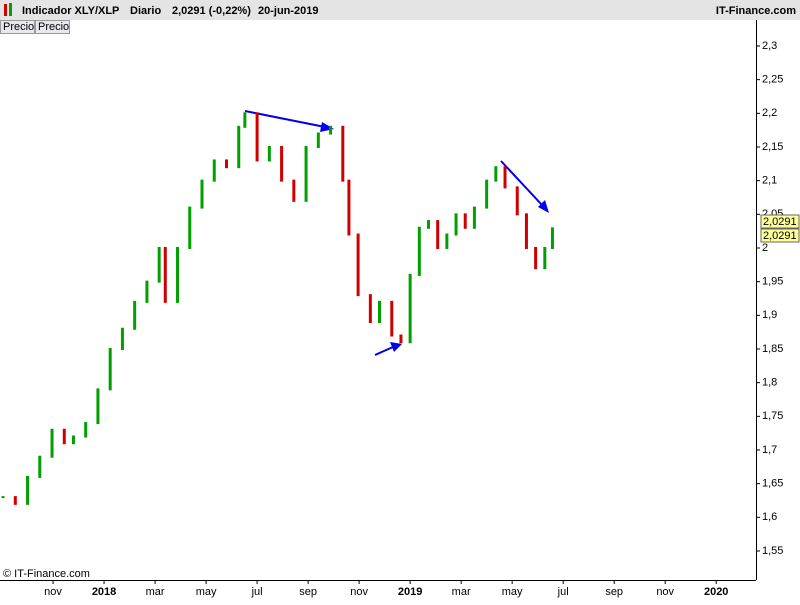  I want to click on y-tick-label: 2,2, so click(769, 113).